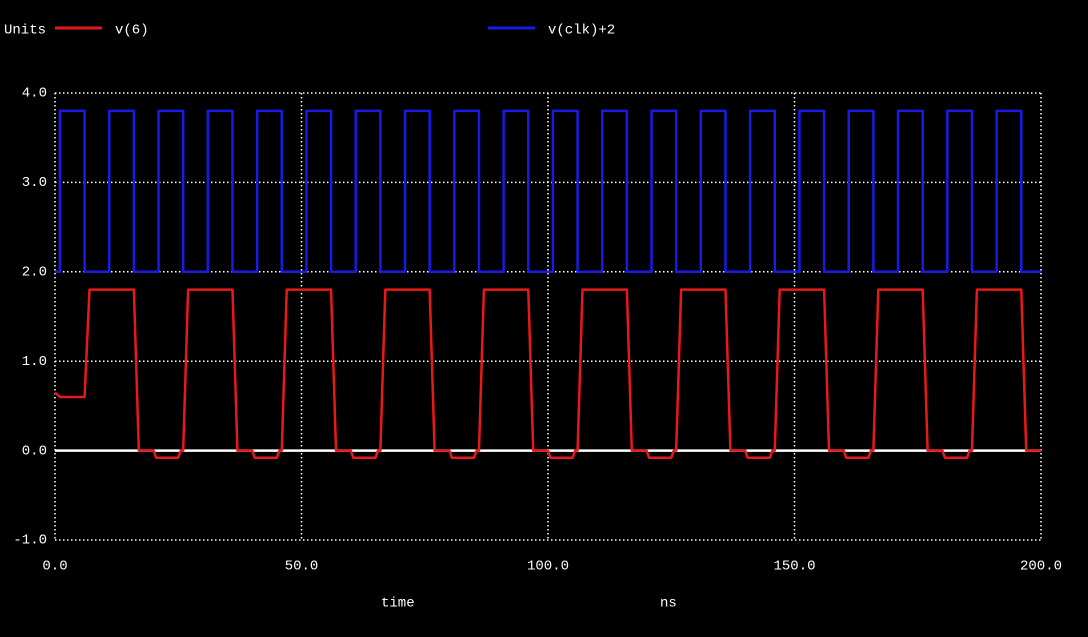  What do you see at coordinates (302, 567) in the screenshot?
I see `x-tick-label: 50.0` at bounding box center [302, 567].